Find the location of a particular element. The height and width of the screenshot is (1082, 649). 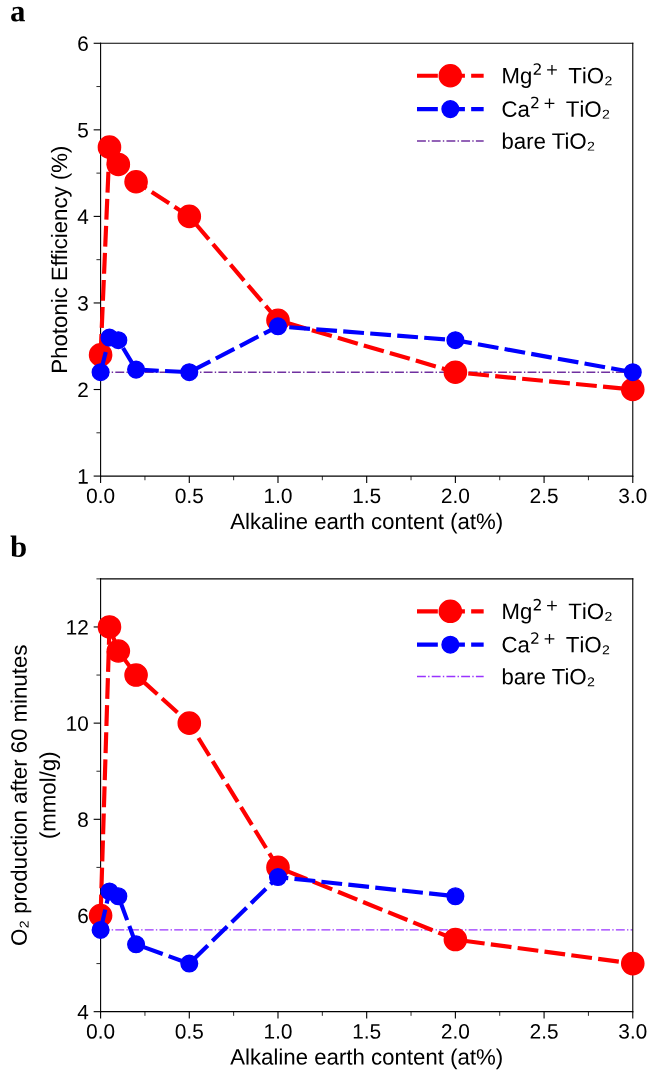

y-tick-label: 5 is located at coordinates (83, 130).